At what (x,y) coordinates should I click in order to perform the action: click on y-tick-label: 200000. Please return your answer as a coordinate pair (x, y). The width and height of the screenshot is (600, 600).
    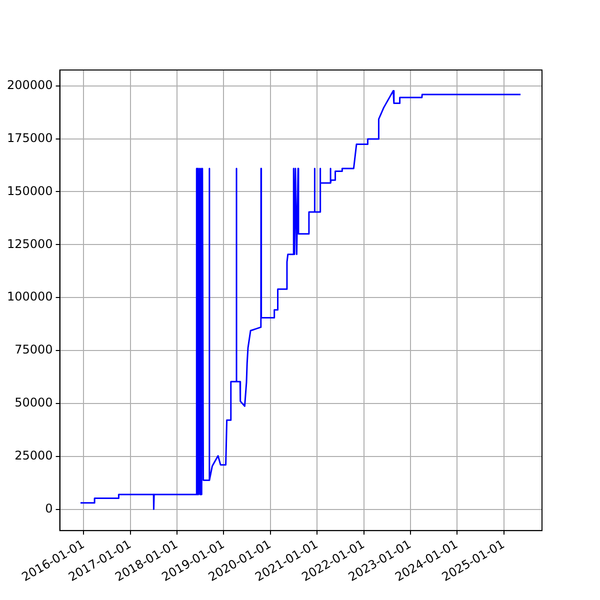
    Looking at the image, I should click on (29, 85).